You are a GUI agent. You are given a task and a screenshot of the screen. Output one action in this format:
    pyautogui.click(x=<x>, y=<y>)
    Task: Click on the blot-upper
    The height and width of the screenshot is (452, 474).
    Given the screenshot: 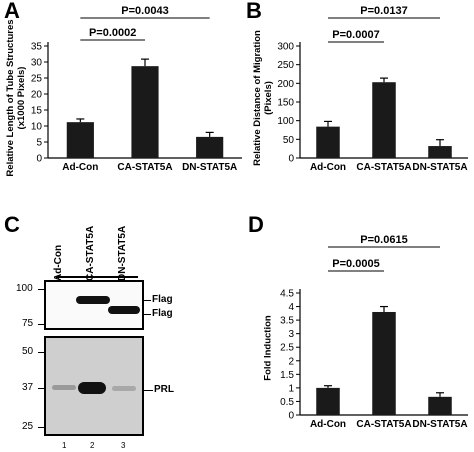 What is the action you would take?
    pyautogui.click(x=94, y=305)
    